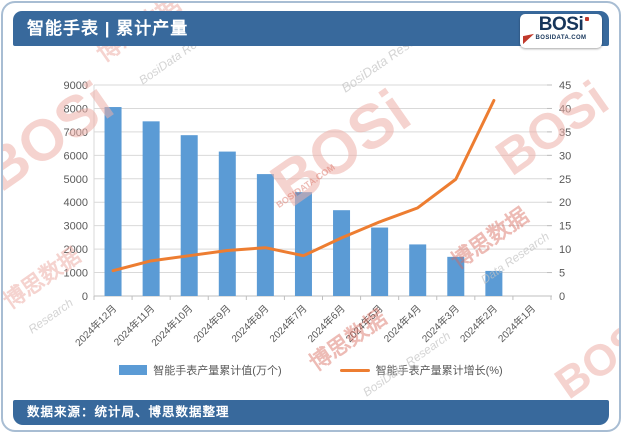 The width and height of the screenshot is (622, 436). What do you see at coordinates (76, 86) in the screenshot?
I see `left-axis-tick-label: 9000` at bounding box center [76, 86].